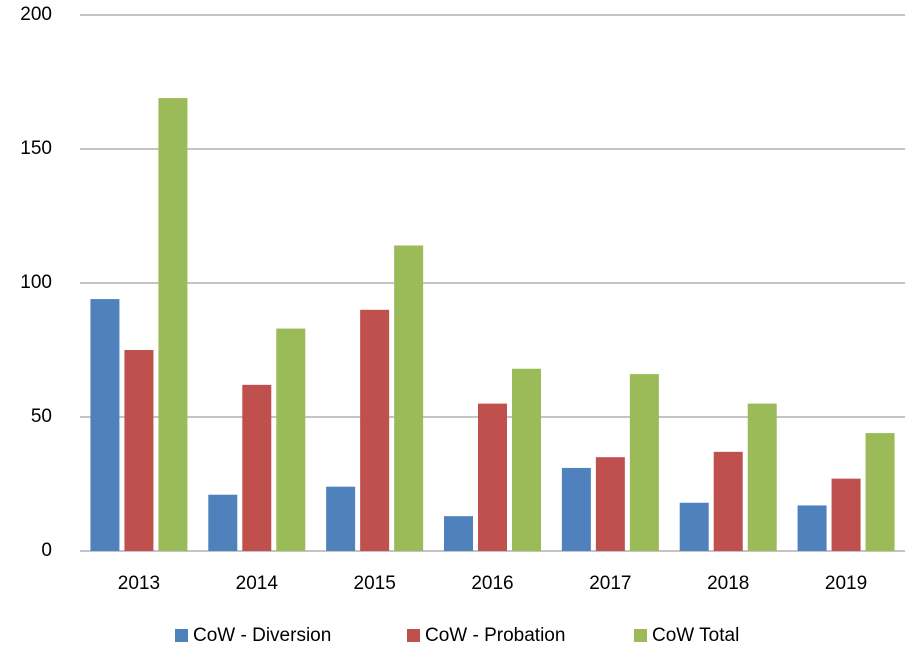  What do you see at coordinates (46, 550) in the screenshot?
I see `y-tick-label: 0` at bounding box center [46, 550].